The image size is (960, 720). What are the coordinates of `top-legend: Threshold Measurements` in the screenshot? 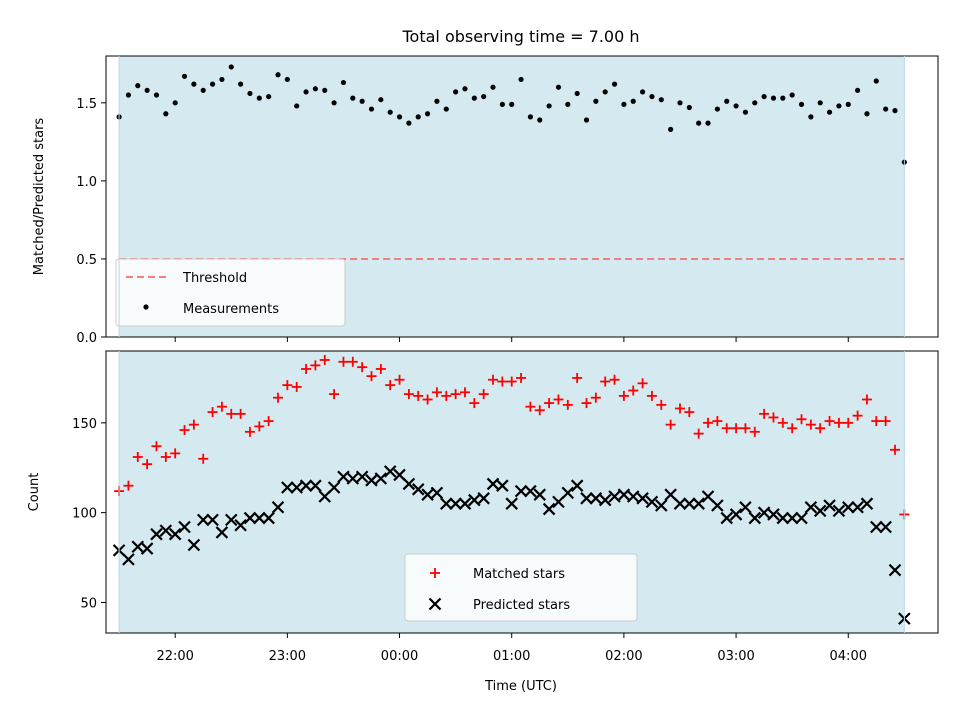 It's located at (230, 292).